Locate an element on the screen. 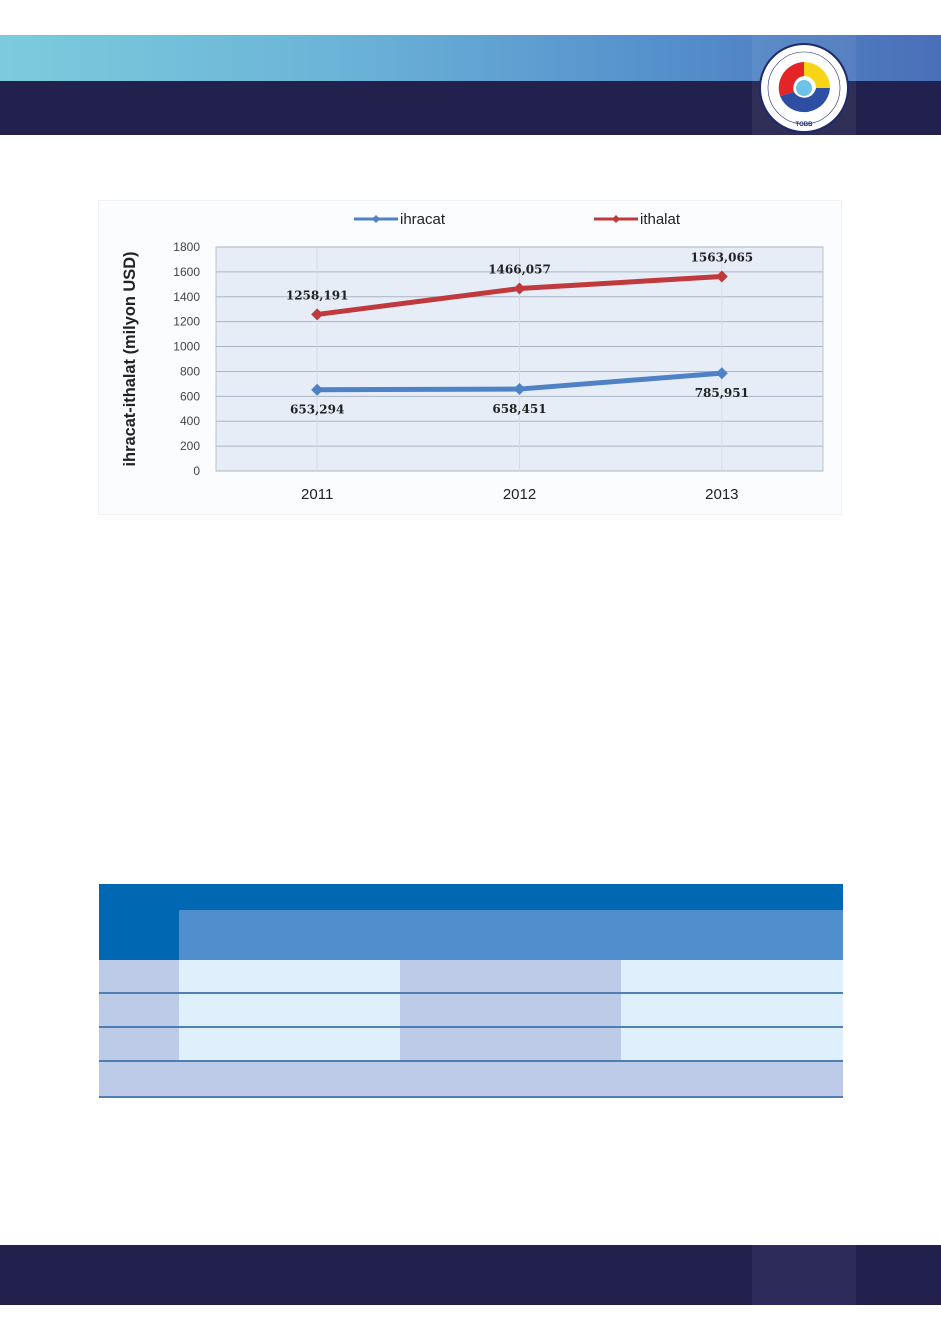 The height and width of the screenshot is (1337, 941). y-tick-label: 1200 is located at coordinates (186, 322).